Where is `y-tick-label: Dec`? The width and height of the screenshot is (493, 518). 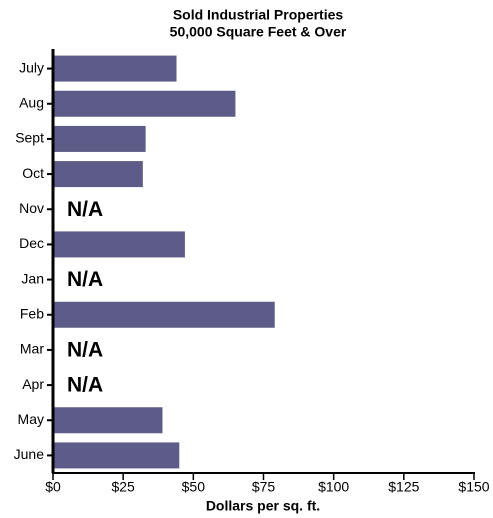 y-tick-label: Dec is located at coordinates (31, 243).